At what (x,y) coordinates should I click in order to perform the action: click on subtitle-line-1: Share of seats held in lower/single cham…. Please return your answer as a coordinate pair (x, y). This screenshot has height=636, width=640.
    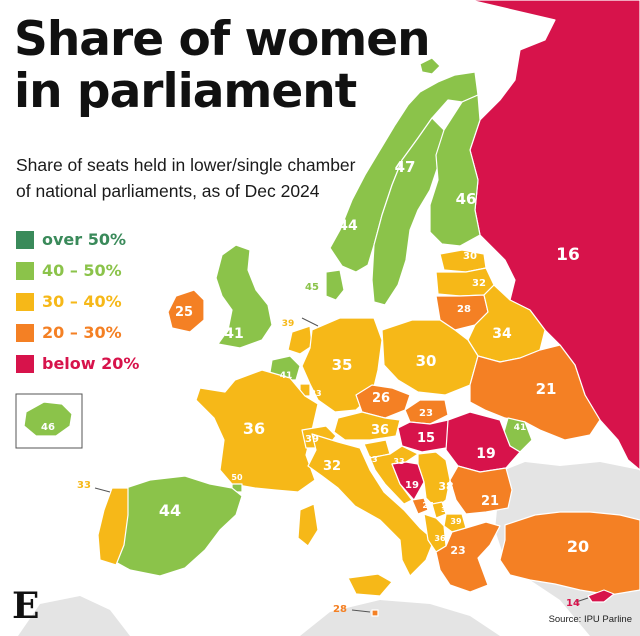
    Looking at the image, I should click on (186, 165).